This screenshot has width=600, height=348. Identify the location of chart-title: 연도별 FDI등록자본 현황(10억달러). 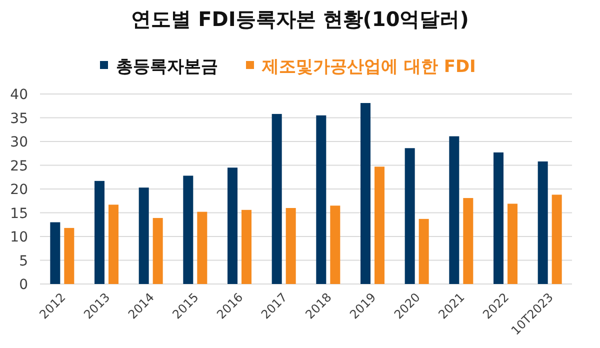
(300, 19).